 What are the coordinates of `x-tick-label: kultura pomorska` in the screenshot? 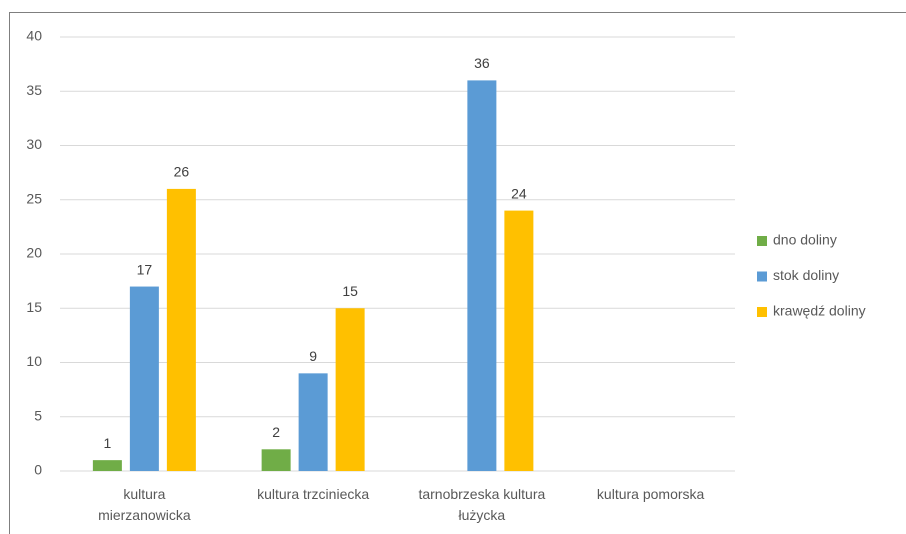 It's located at (650, 494).